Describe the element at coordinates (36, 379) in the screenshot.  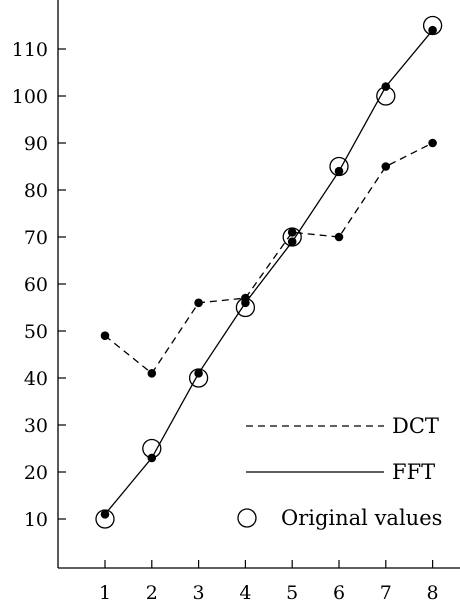
I see `y-tick-label: 40` at that location.